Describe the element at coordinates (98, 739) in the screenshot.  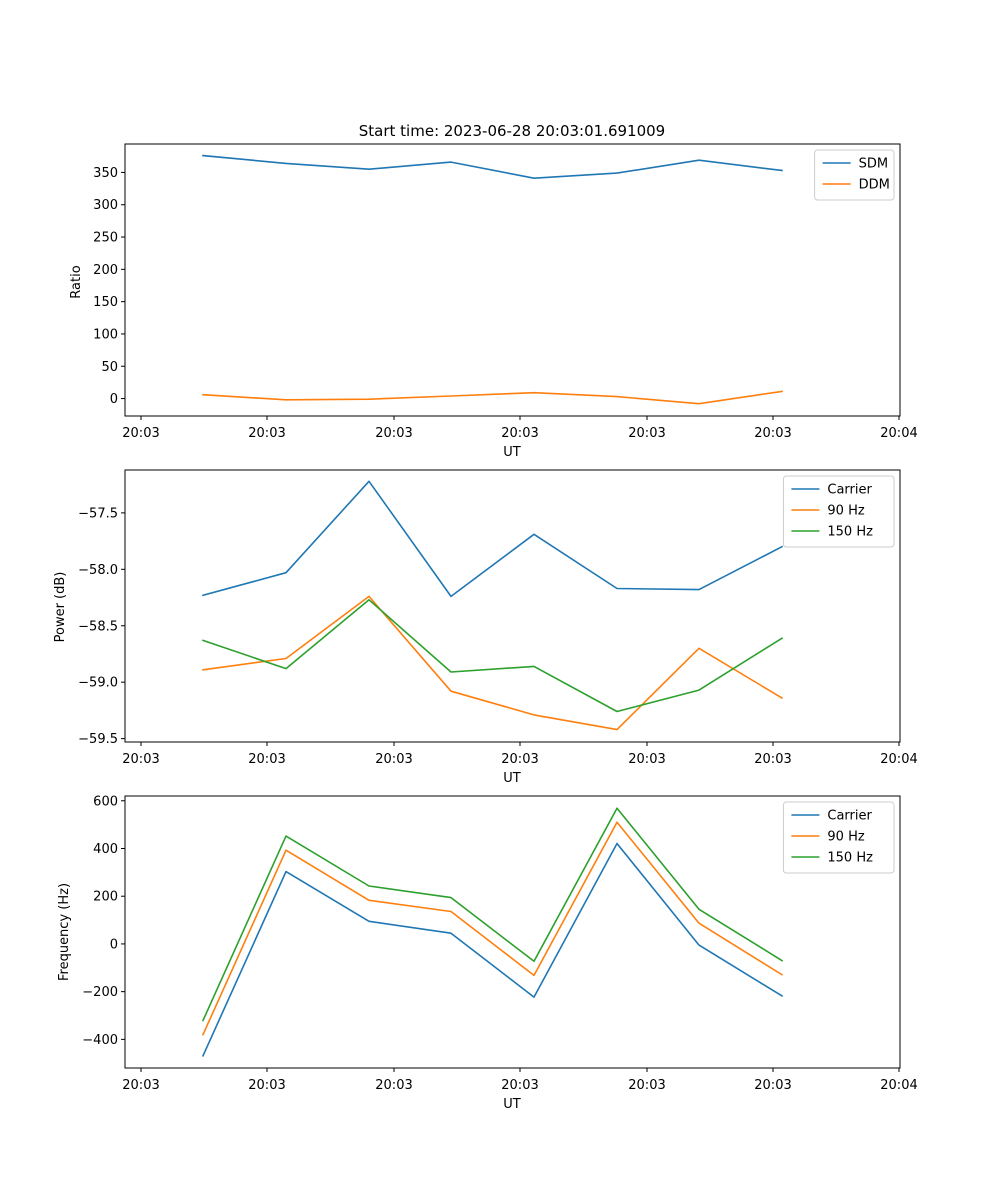
I see `y-tick-label: −59.5` at that location.